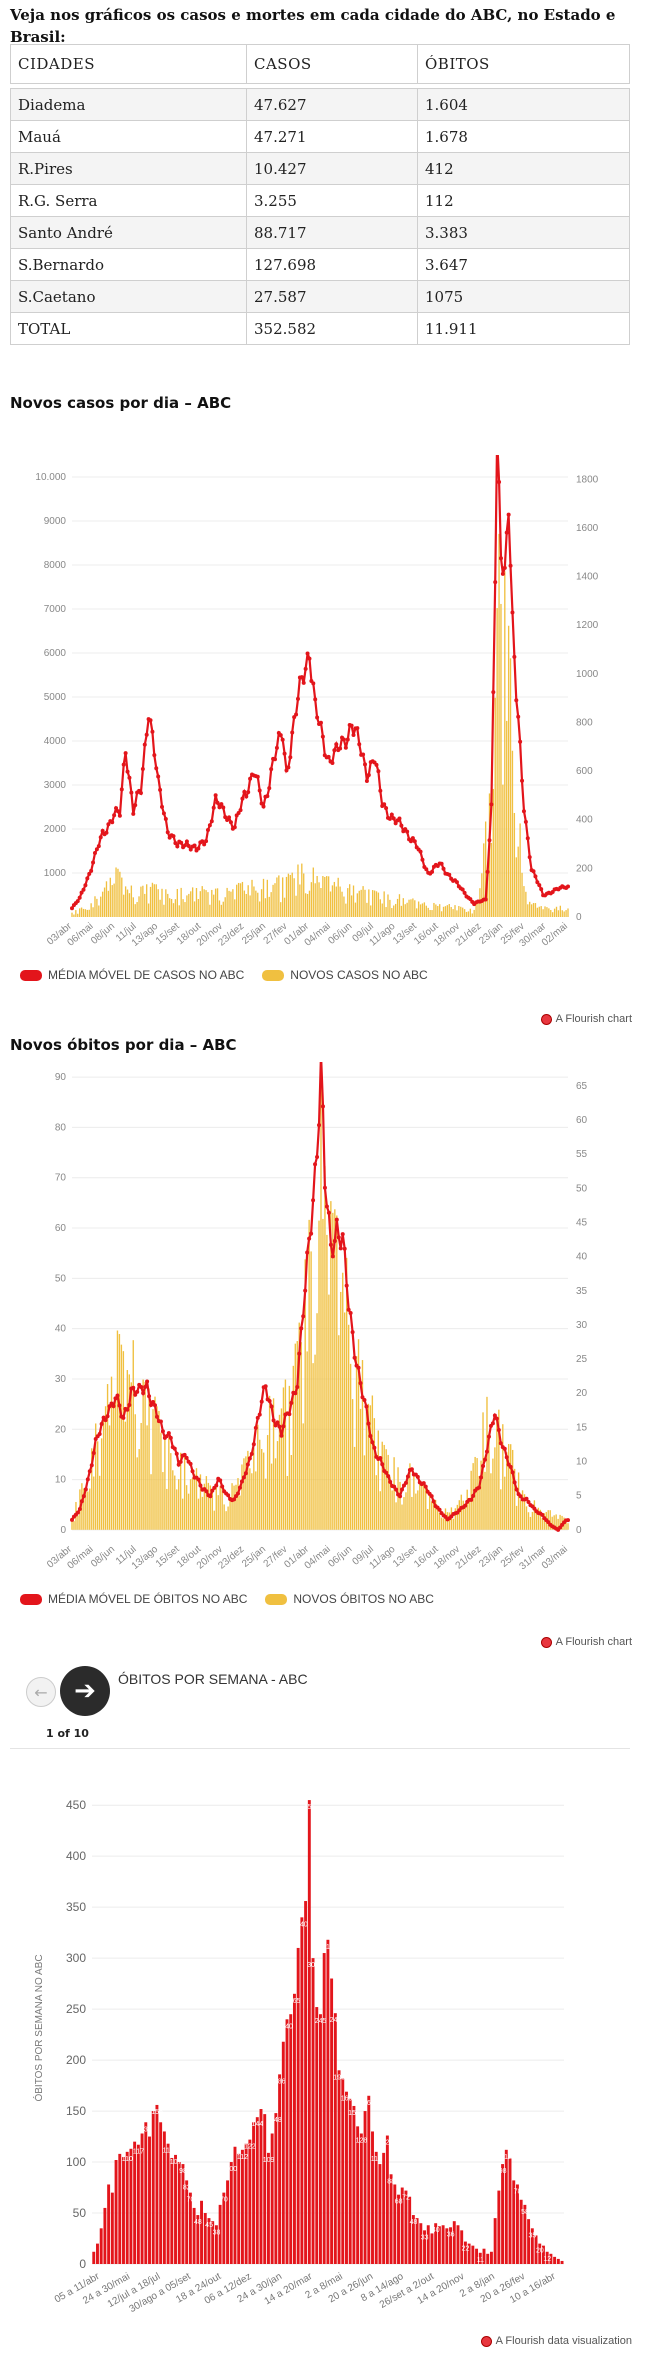 Image resolution: width=648 pixels, height=2354 pixels. I want to click on y-axis-tick-label: 450, so click(76, 1805).